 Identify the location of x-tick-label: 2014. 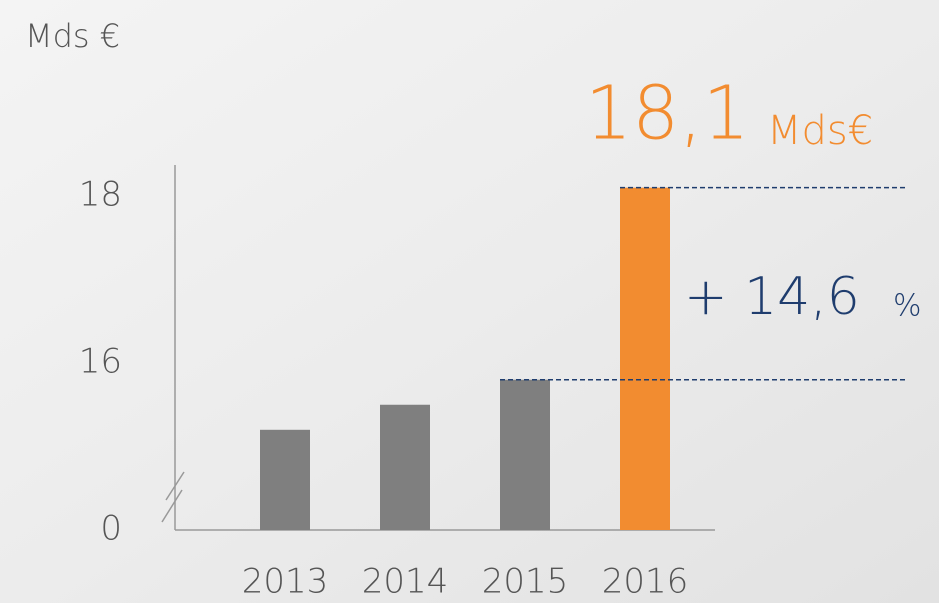
(405, 582).